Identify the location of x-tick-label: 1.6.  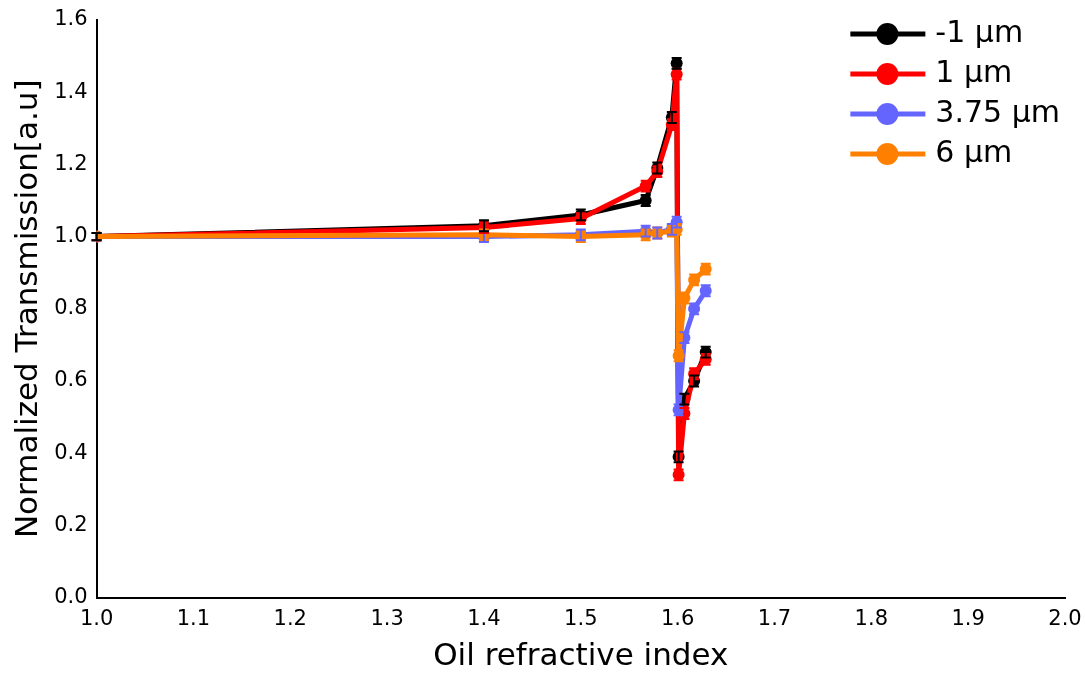
(677, 617).